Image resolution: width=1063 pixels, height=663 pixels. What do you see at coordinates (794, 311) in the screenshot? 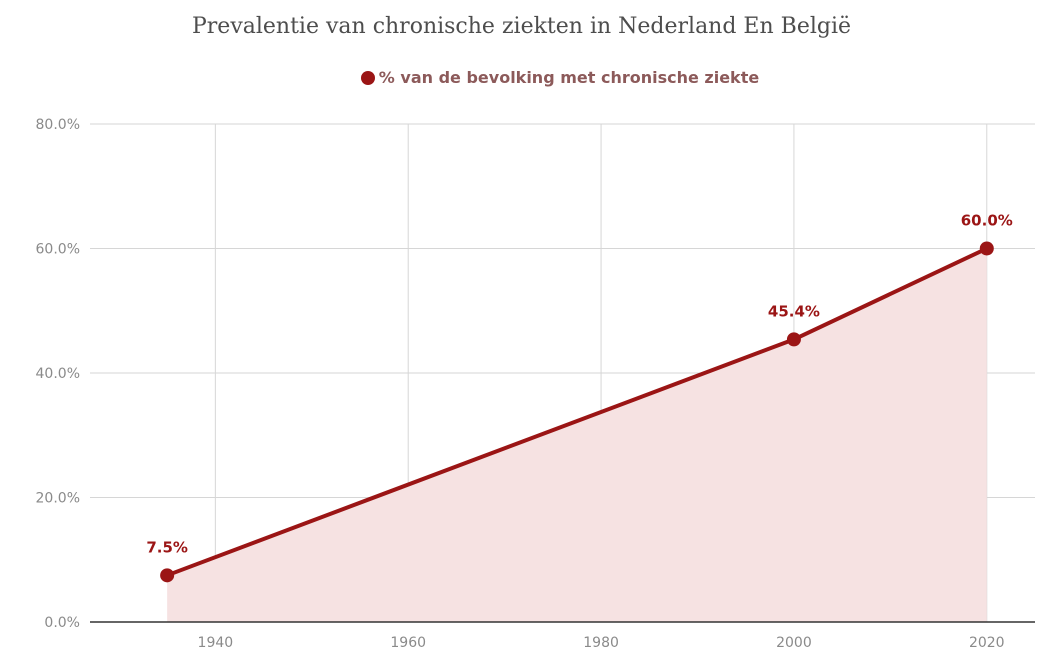
I see `data-label: 45.4%` at bounding box center [794, 311].